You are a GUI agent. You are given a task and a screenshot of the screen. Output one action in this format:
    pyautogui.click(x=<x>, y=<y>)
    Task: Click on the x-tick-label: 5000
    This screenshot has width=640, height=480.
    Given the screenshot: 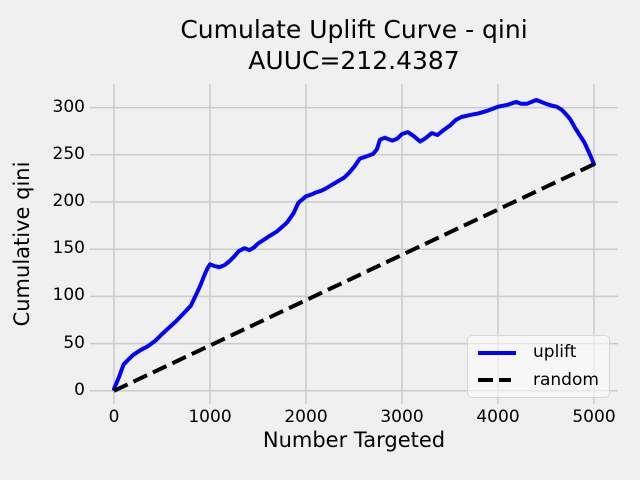 What is the action you would take?
    pyautogui.click(x=594, y=417)
    